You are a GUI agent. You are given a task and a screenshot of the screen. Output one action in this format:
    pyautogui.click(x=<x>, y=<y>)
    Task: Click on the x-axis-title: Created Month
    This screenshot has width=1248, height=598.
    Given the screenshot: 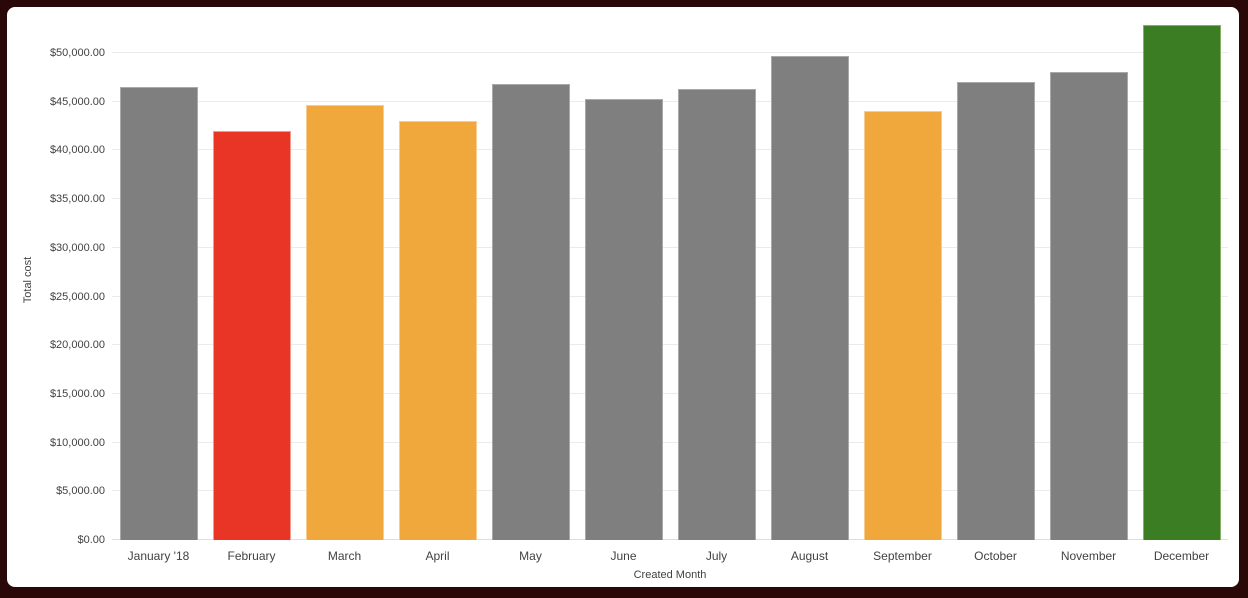 What is the action you would take?
    pyautogui.click(x=670, y=575)
    